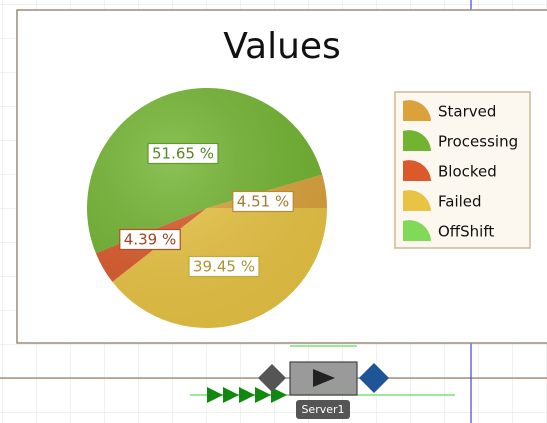 The height and width of the screenshot is (423, 547). Describe the element at coordinates (467, 172) in the screenshot. I see `legend-label: Blocked` at that location.